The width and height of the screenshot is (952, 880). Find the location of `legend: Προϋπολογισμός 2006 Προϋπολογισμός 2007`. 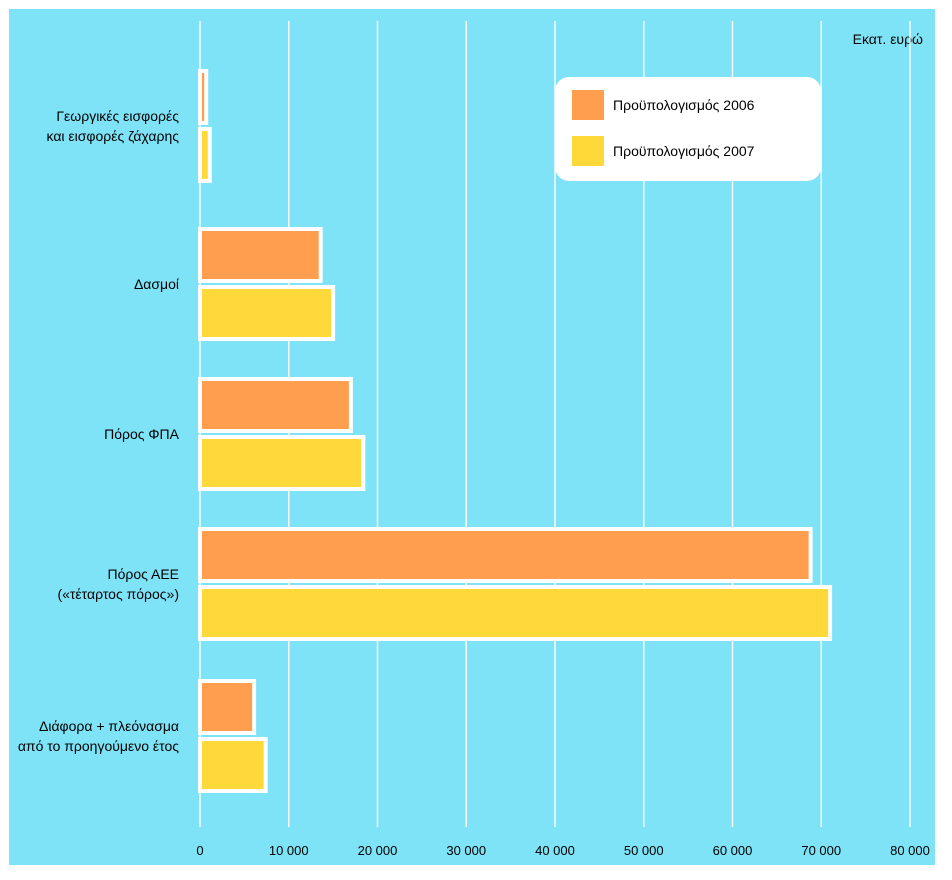

legend: Προϋπολογισμός 2006 Προϋπολογισμός 2007 is located at coordinates (688, 129).